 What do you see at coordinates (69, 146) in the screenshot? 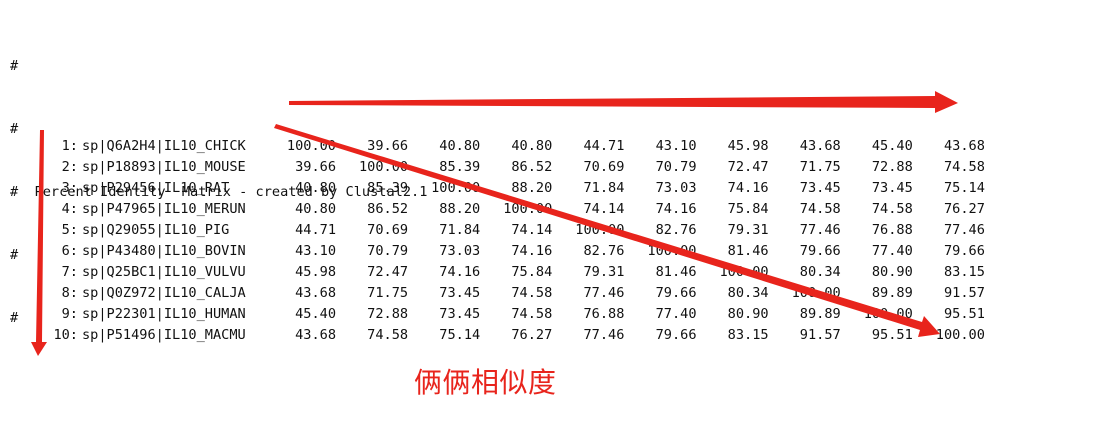
I see `row-number: 1:` at bounding box center [69, 146].